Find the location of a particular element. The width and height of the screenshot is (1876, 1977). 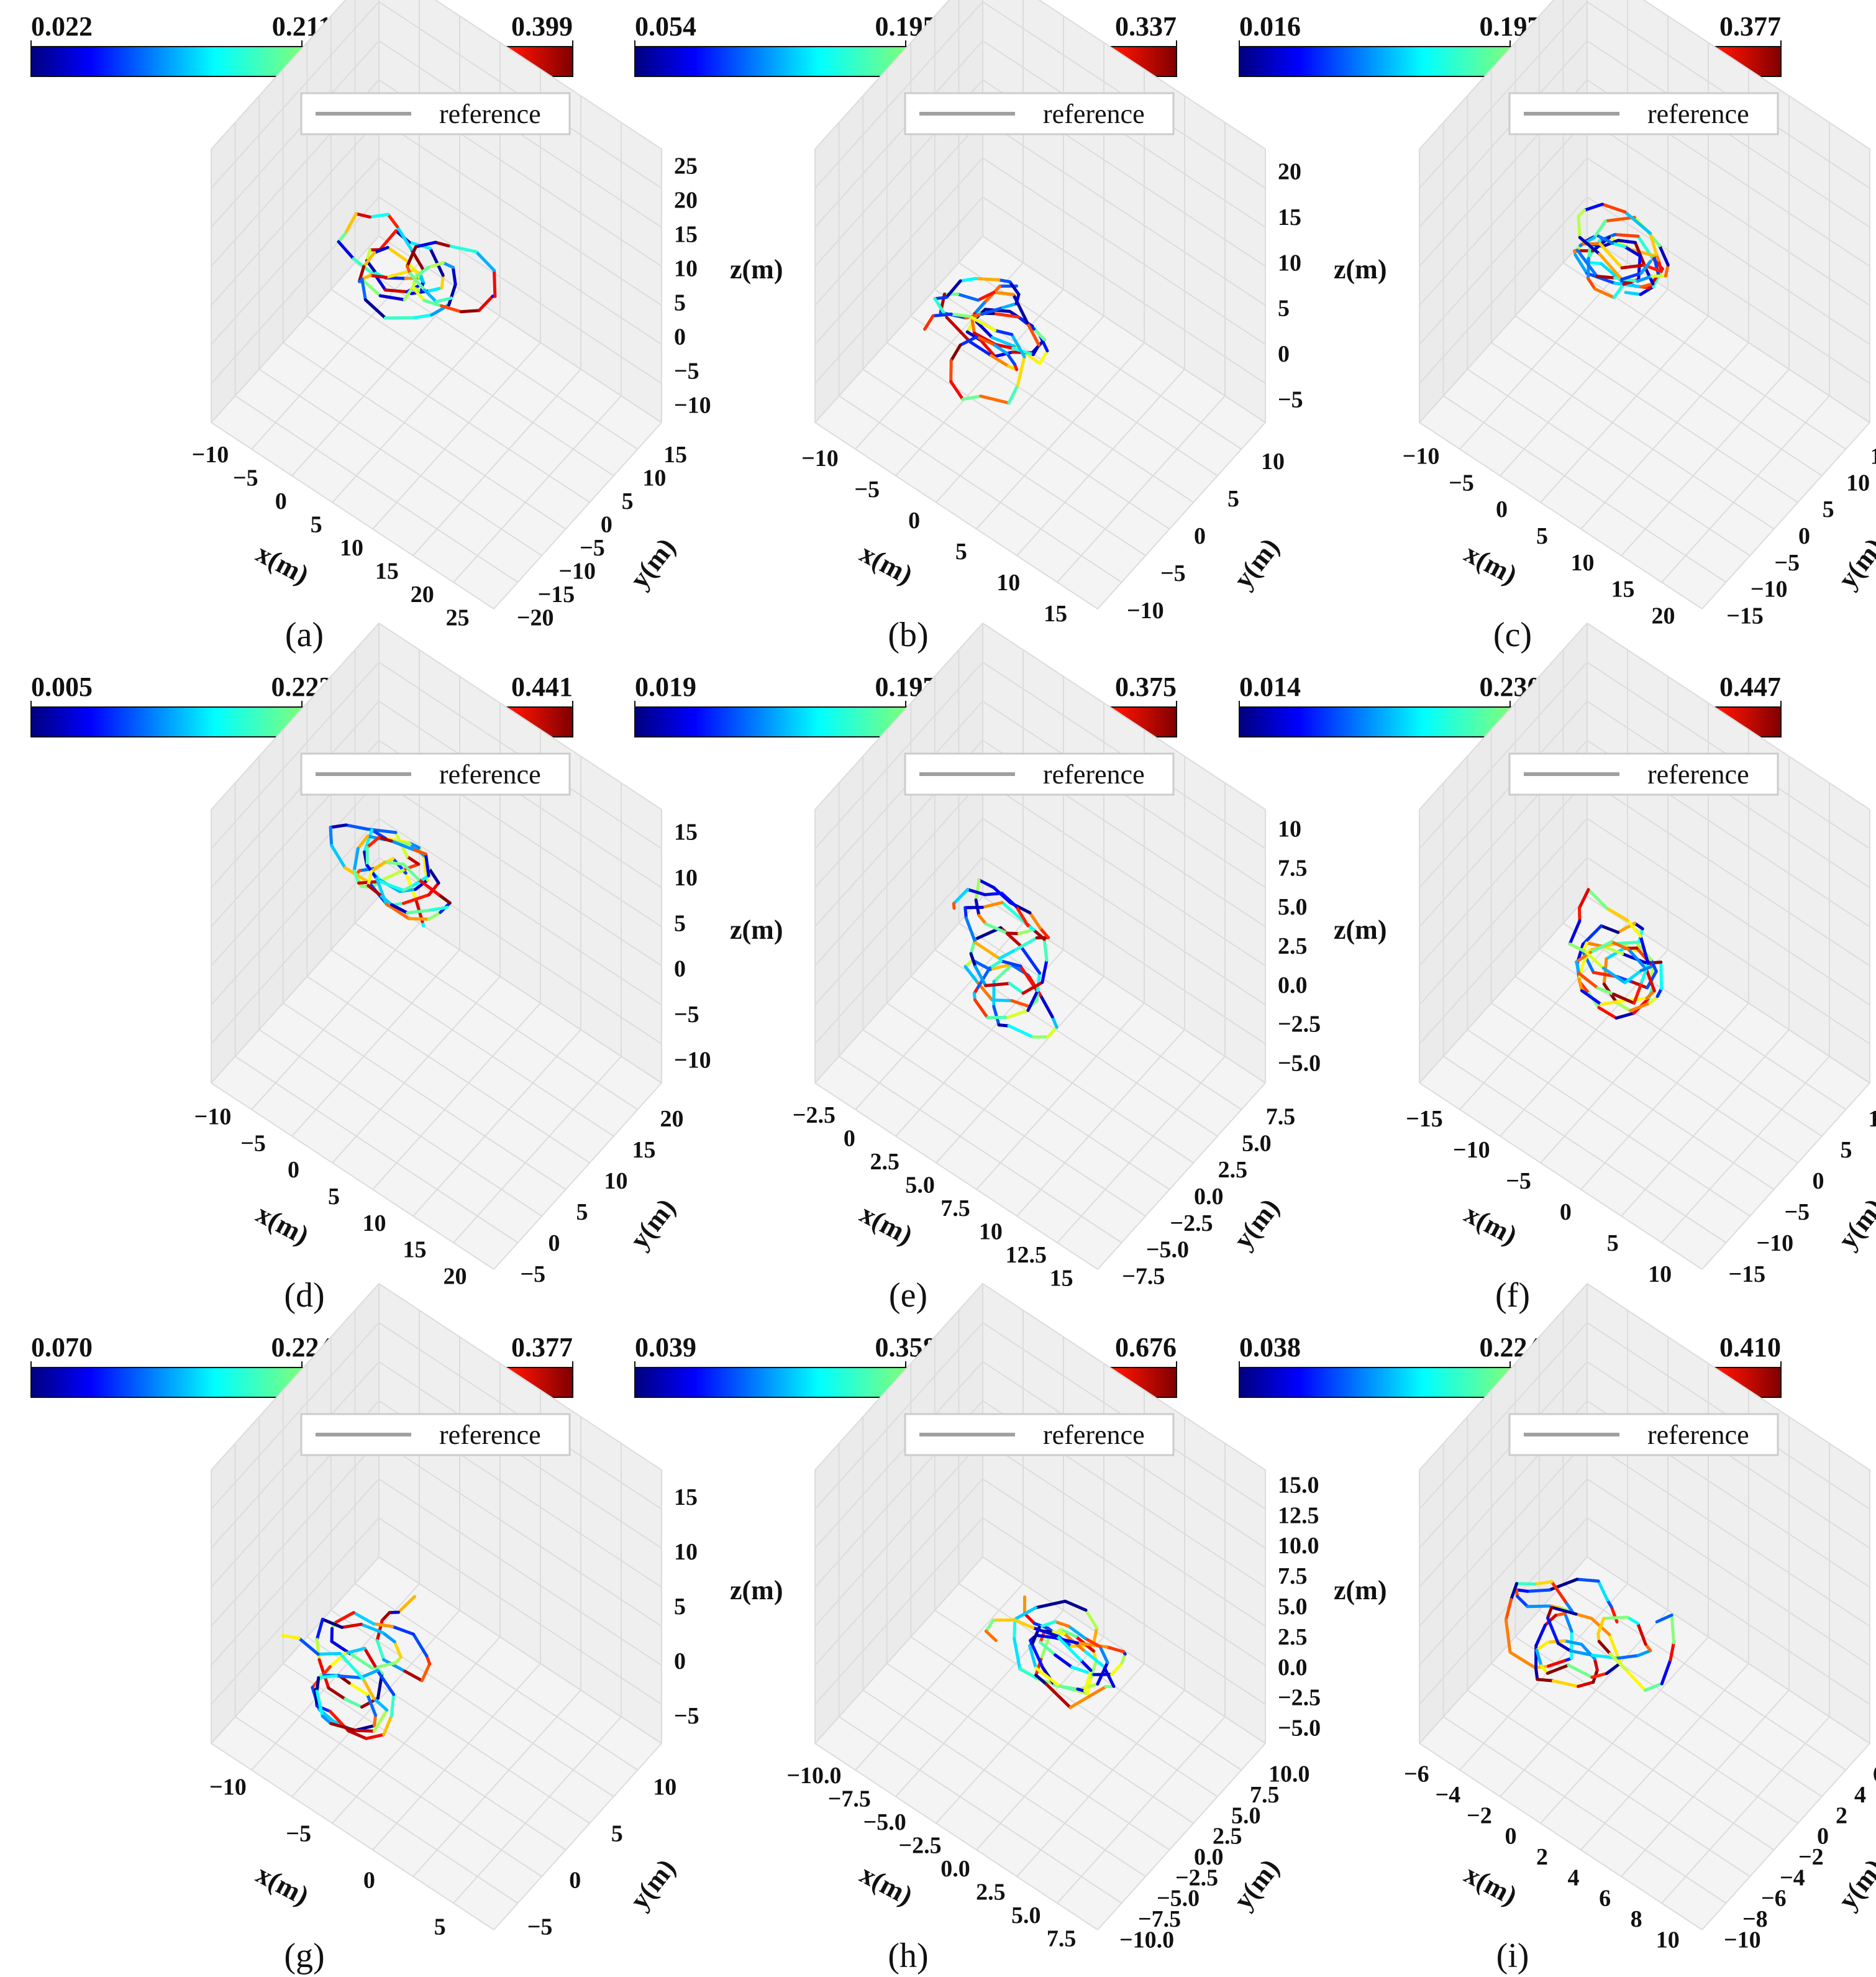

colorbar-tick-label: 0.676 is located at coordinates (1146, 1347).